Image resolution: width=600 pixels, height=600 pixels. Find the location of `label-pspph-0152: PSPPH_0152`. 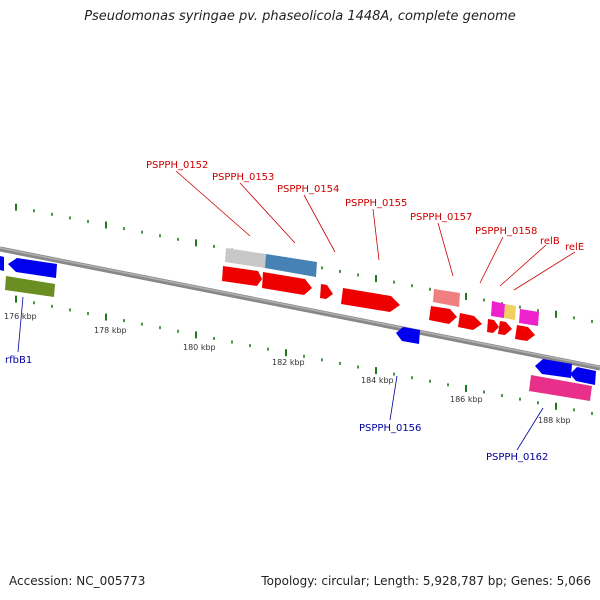

label-pspph-0152: PSPPH_0152 is located at coordinates (198, 198).